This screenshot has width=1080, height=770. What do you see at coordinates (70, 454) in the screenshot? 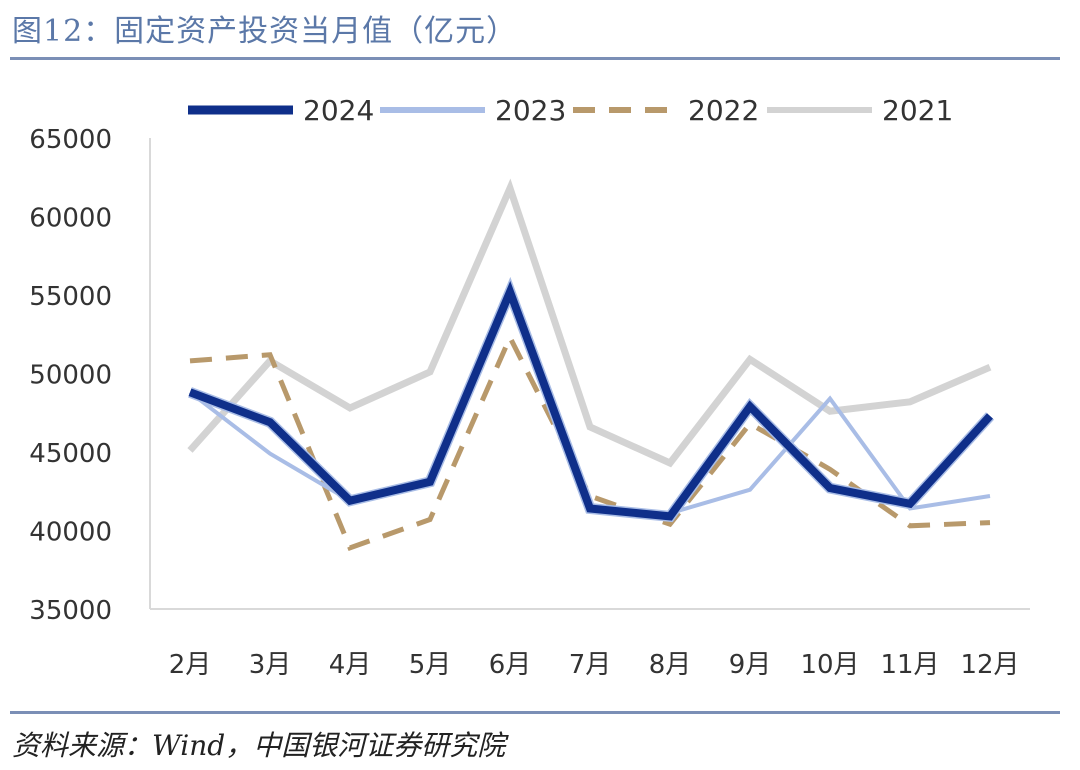
I see `y-tick-label: 45000` at bounding box center [70, 454].